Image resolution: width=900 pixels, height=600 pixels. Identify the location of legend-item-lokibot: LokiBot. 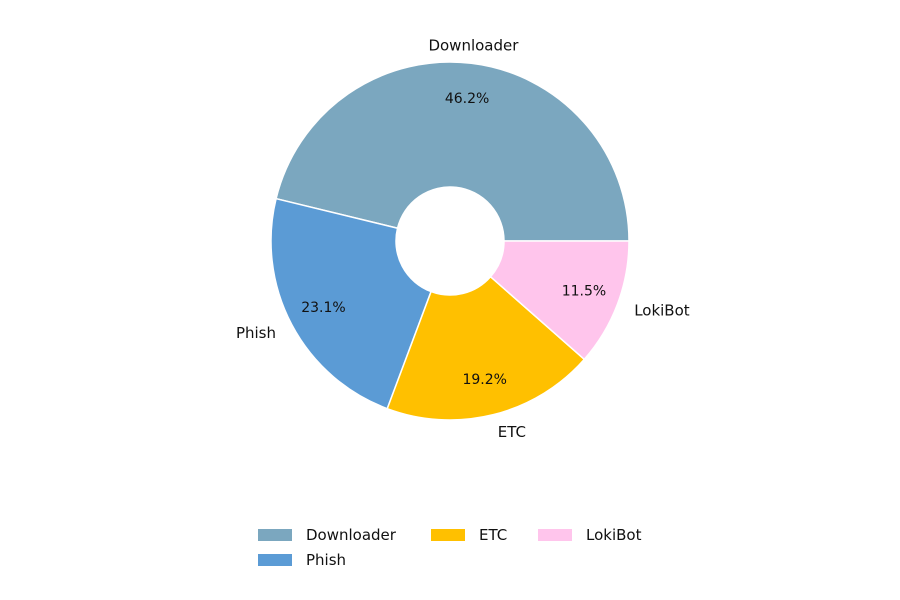
(589, 535).